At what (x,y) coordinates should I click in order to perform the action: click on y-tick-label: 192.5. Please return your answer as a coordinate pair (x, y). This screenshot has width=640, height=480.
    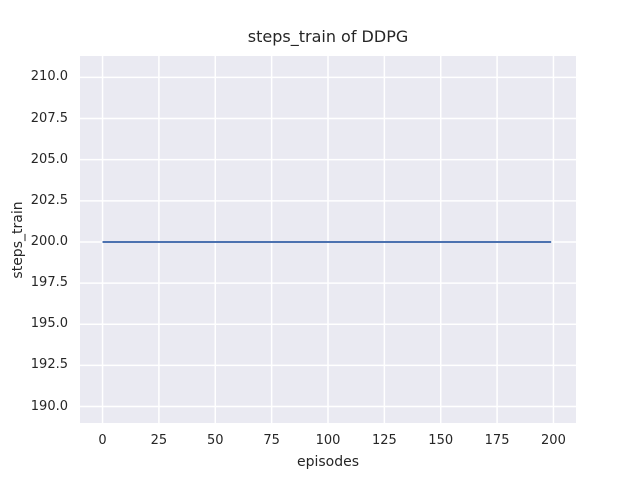
    Looking at the image, I should click on (49, 365).